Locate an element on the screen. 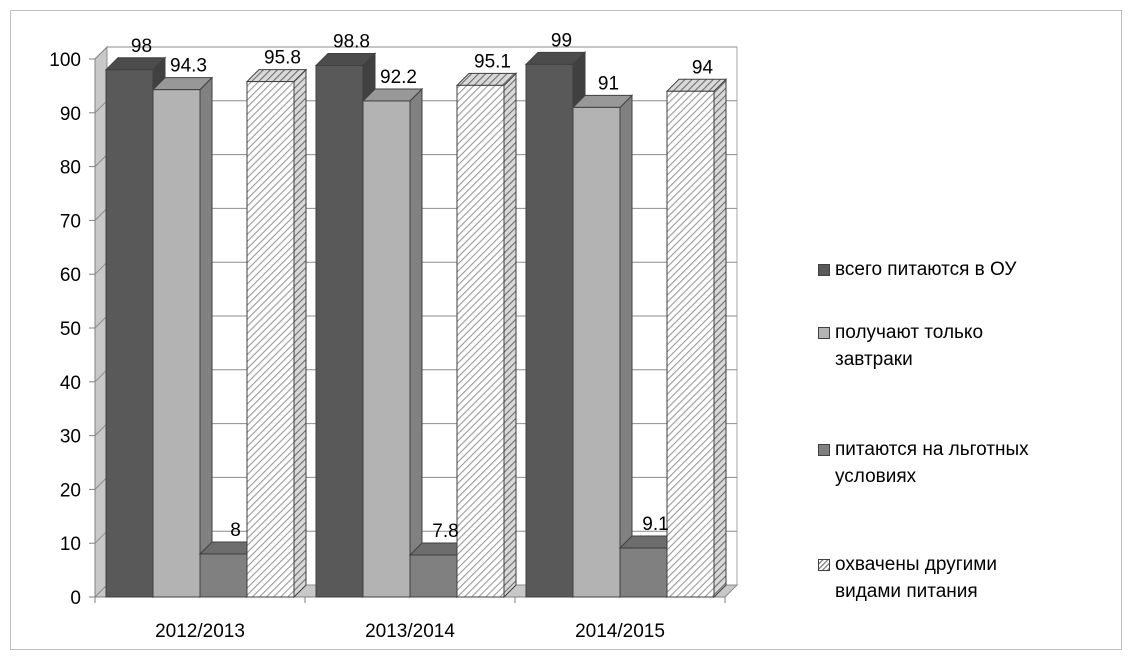  y-tick-label-5: 50 is located at coordinates (70, 329).